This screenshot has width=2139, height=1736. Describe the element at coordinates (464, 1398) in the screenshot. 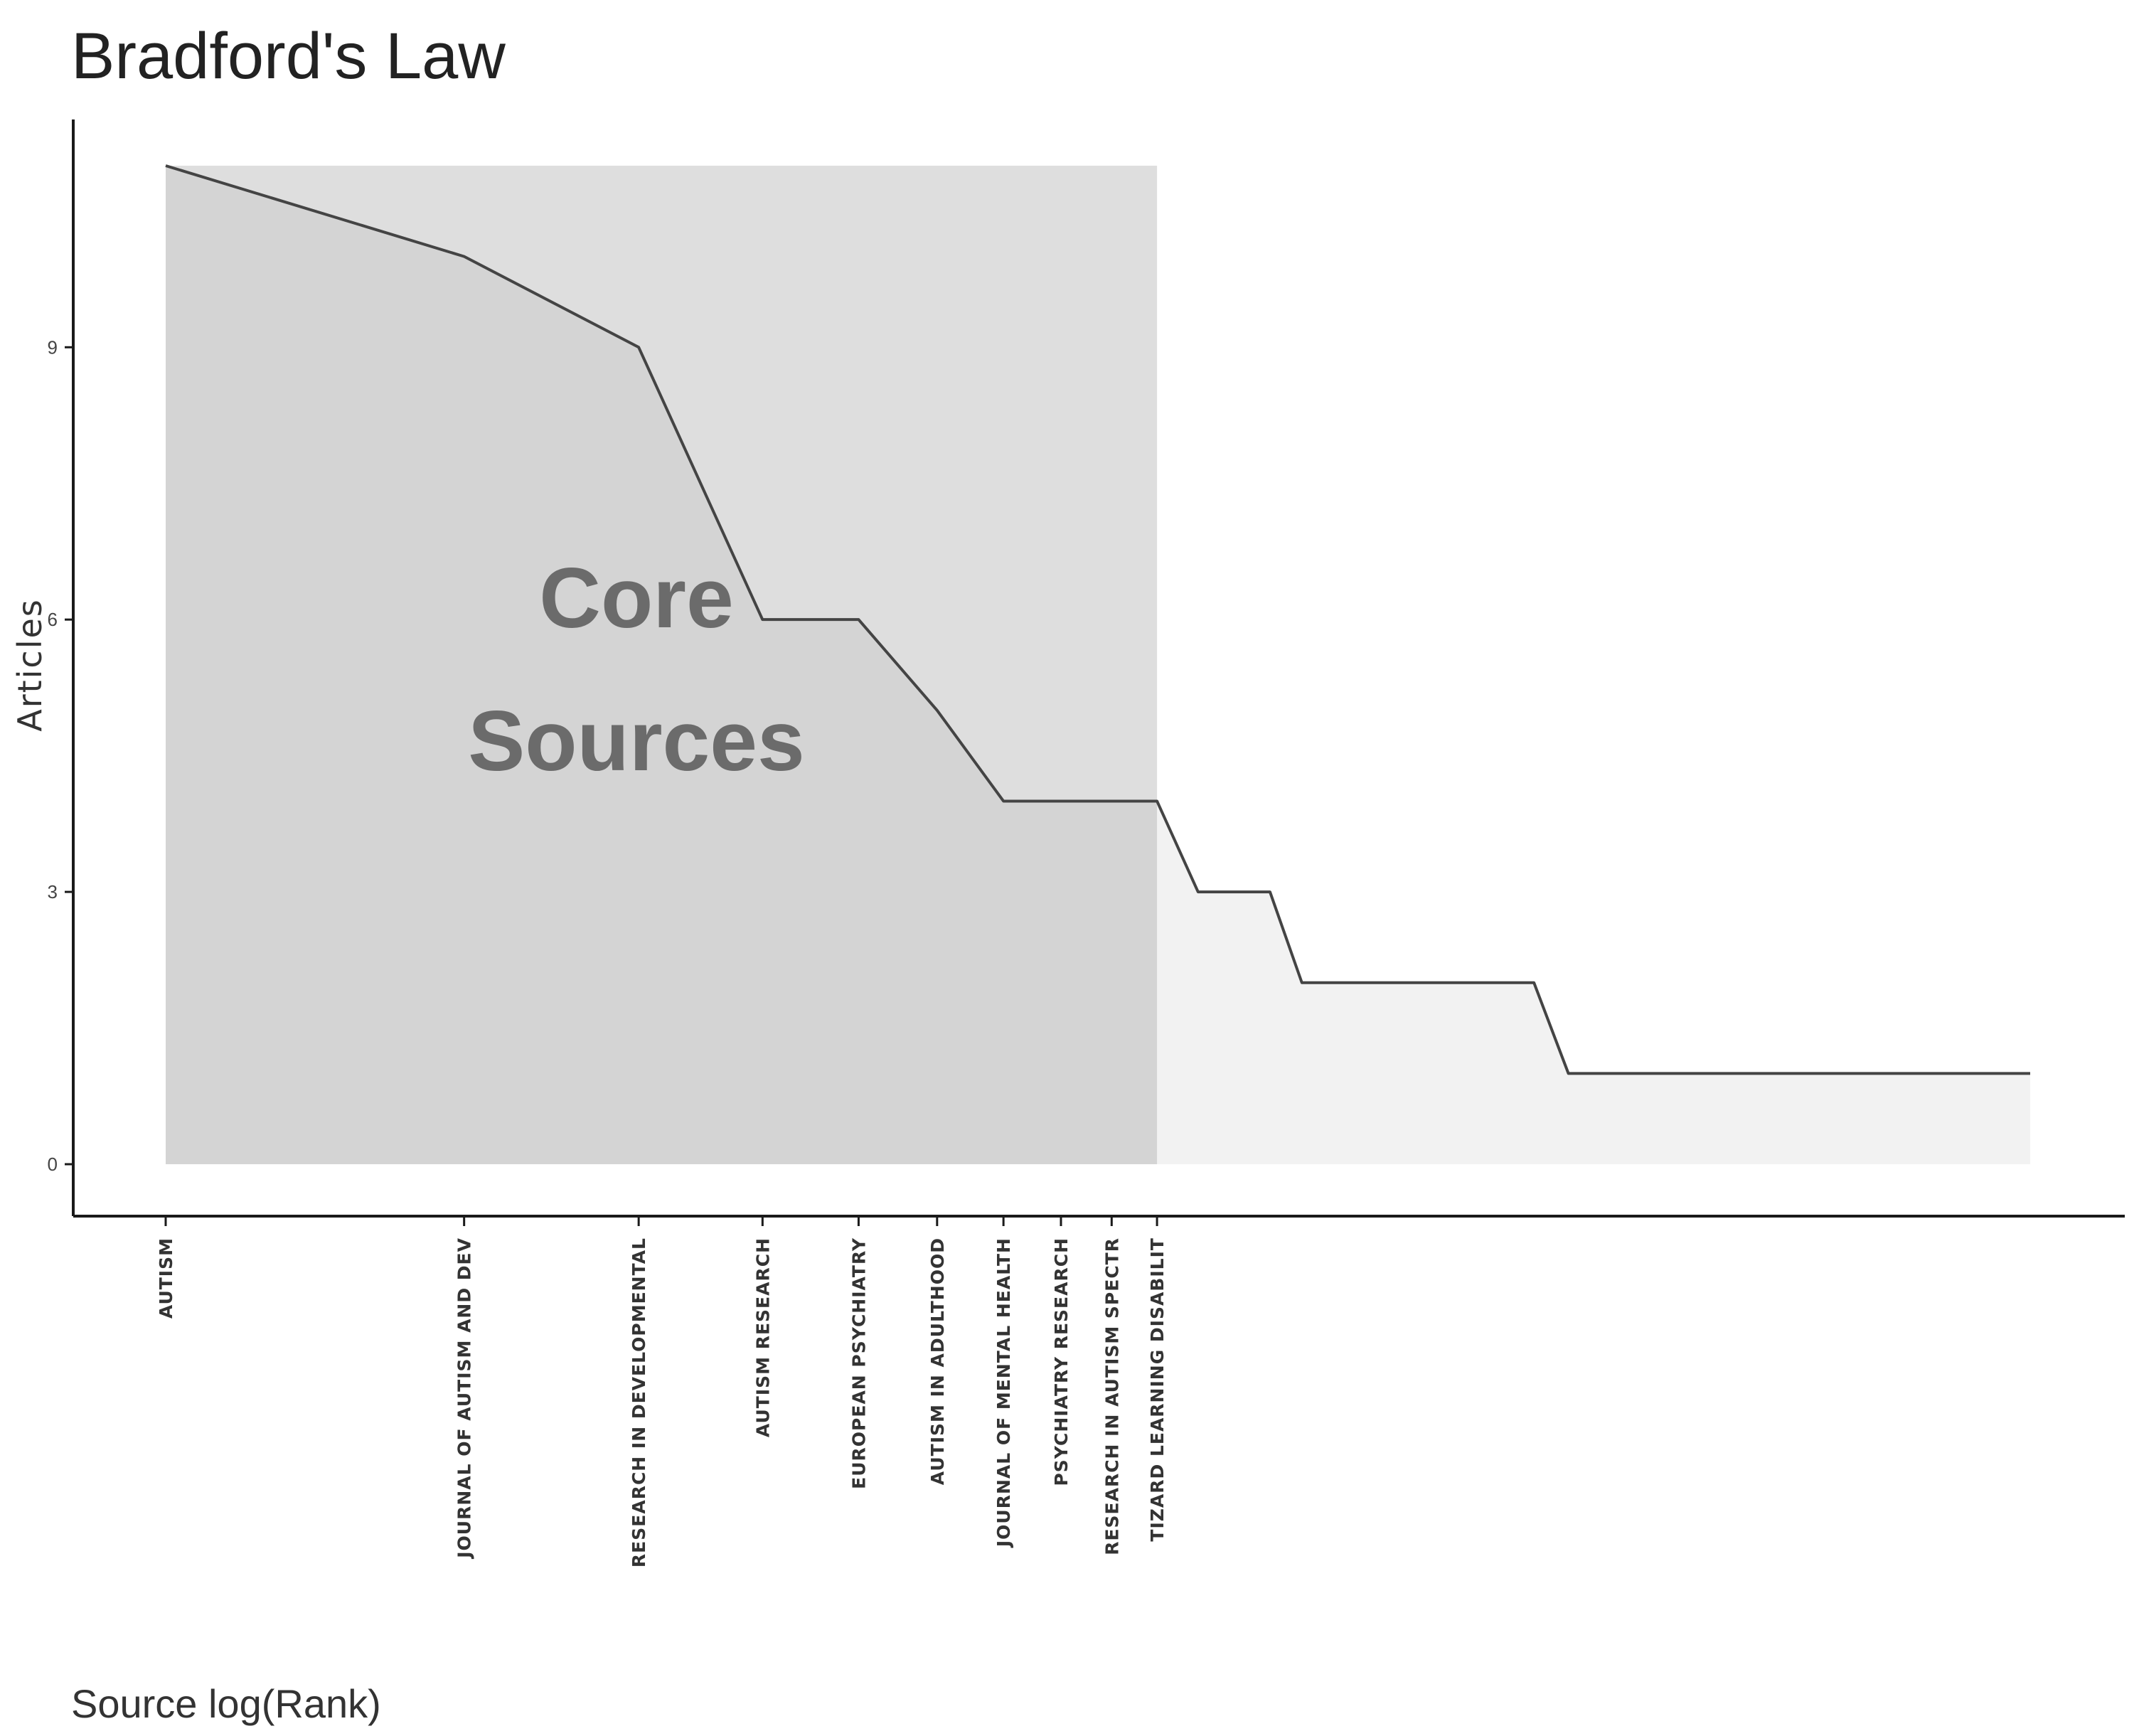

I see `x-tick-label: JOURNAL OF AUTISM AND DEV` at that location.